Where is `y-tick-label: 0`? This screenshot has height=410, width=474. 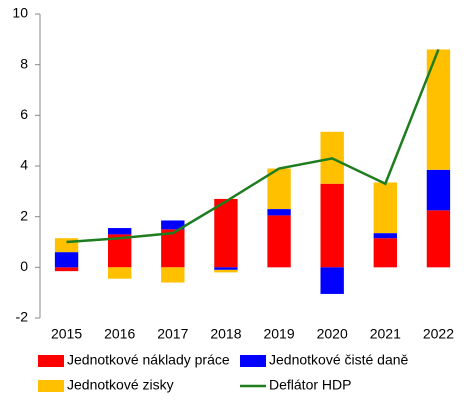 y-tick-label: 0 is located at coordinates (24, 266).